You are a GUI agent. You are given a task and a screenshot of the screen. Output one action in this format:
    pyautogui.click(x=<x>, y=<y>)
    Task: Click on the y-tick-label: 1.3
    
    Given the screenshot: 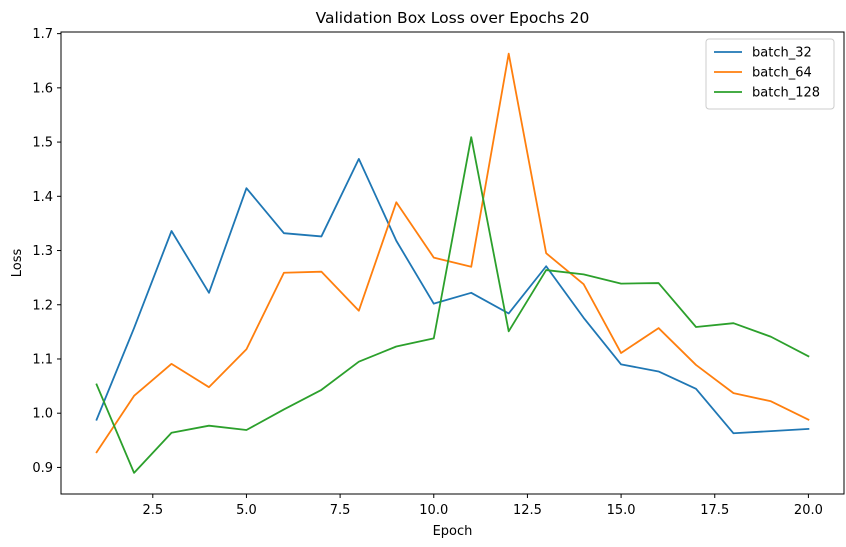 What is the action you would take?
    pyautogui.click(x=42, y=251)
    